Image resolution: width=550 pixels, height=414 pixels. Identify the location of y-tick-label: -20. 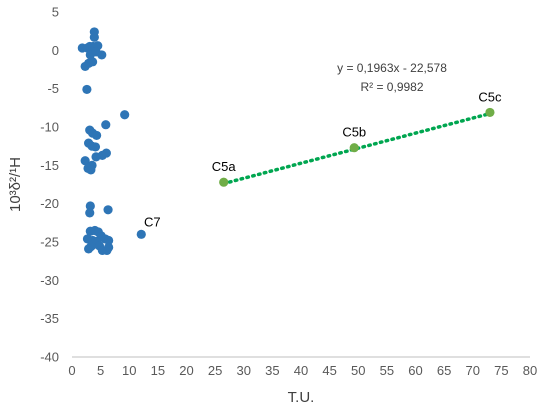
(49, 203).